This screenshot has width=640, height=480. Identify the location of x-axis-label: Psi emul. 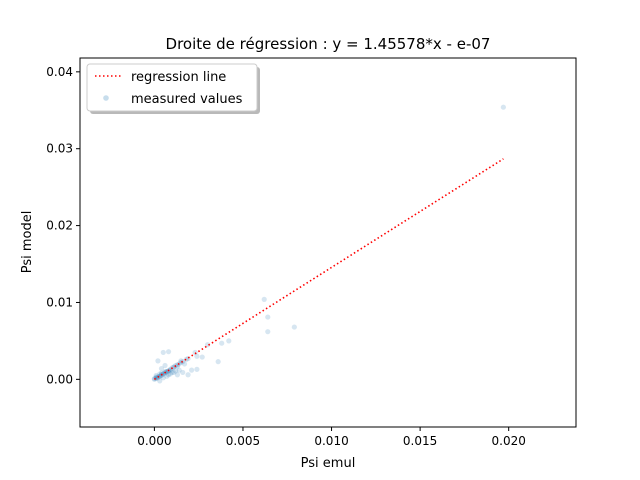
(328, 463).